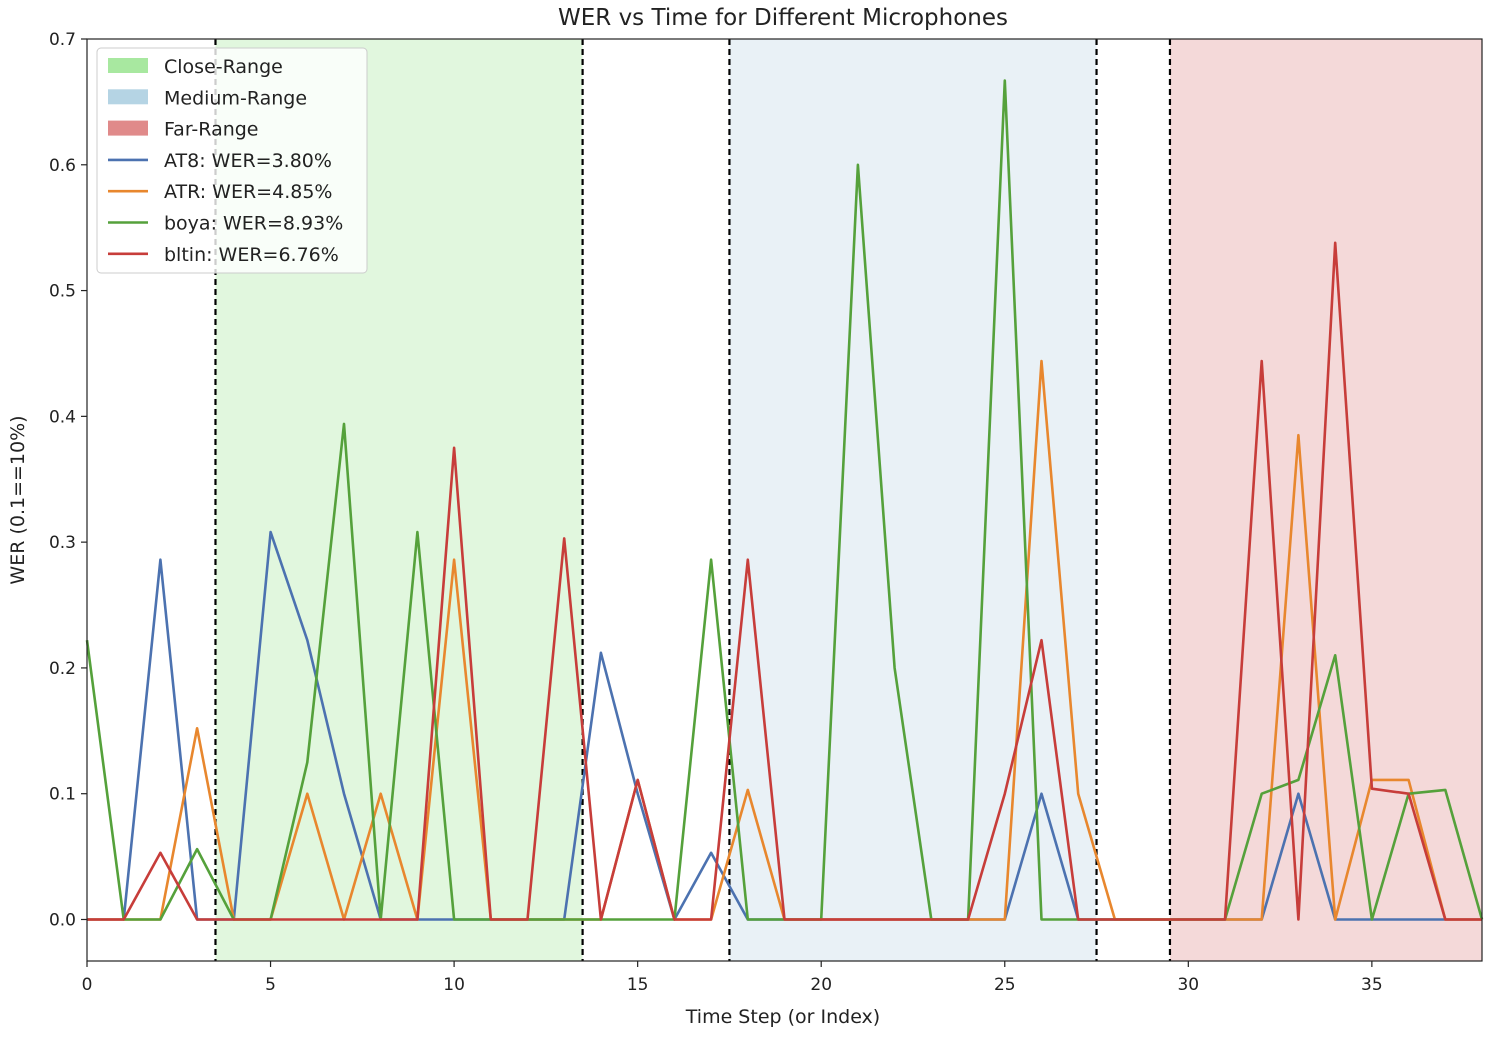 This screenshot has width=1506, height=1037. Describe the element at coordinates (68, 480) in the screenshot. I see `y-axis-ticks: 0.0 0.1 0.2 0.3 0.4 0.5 0.6 0.7` at that location.